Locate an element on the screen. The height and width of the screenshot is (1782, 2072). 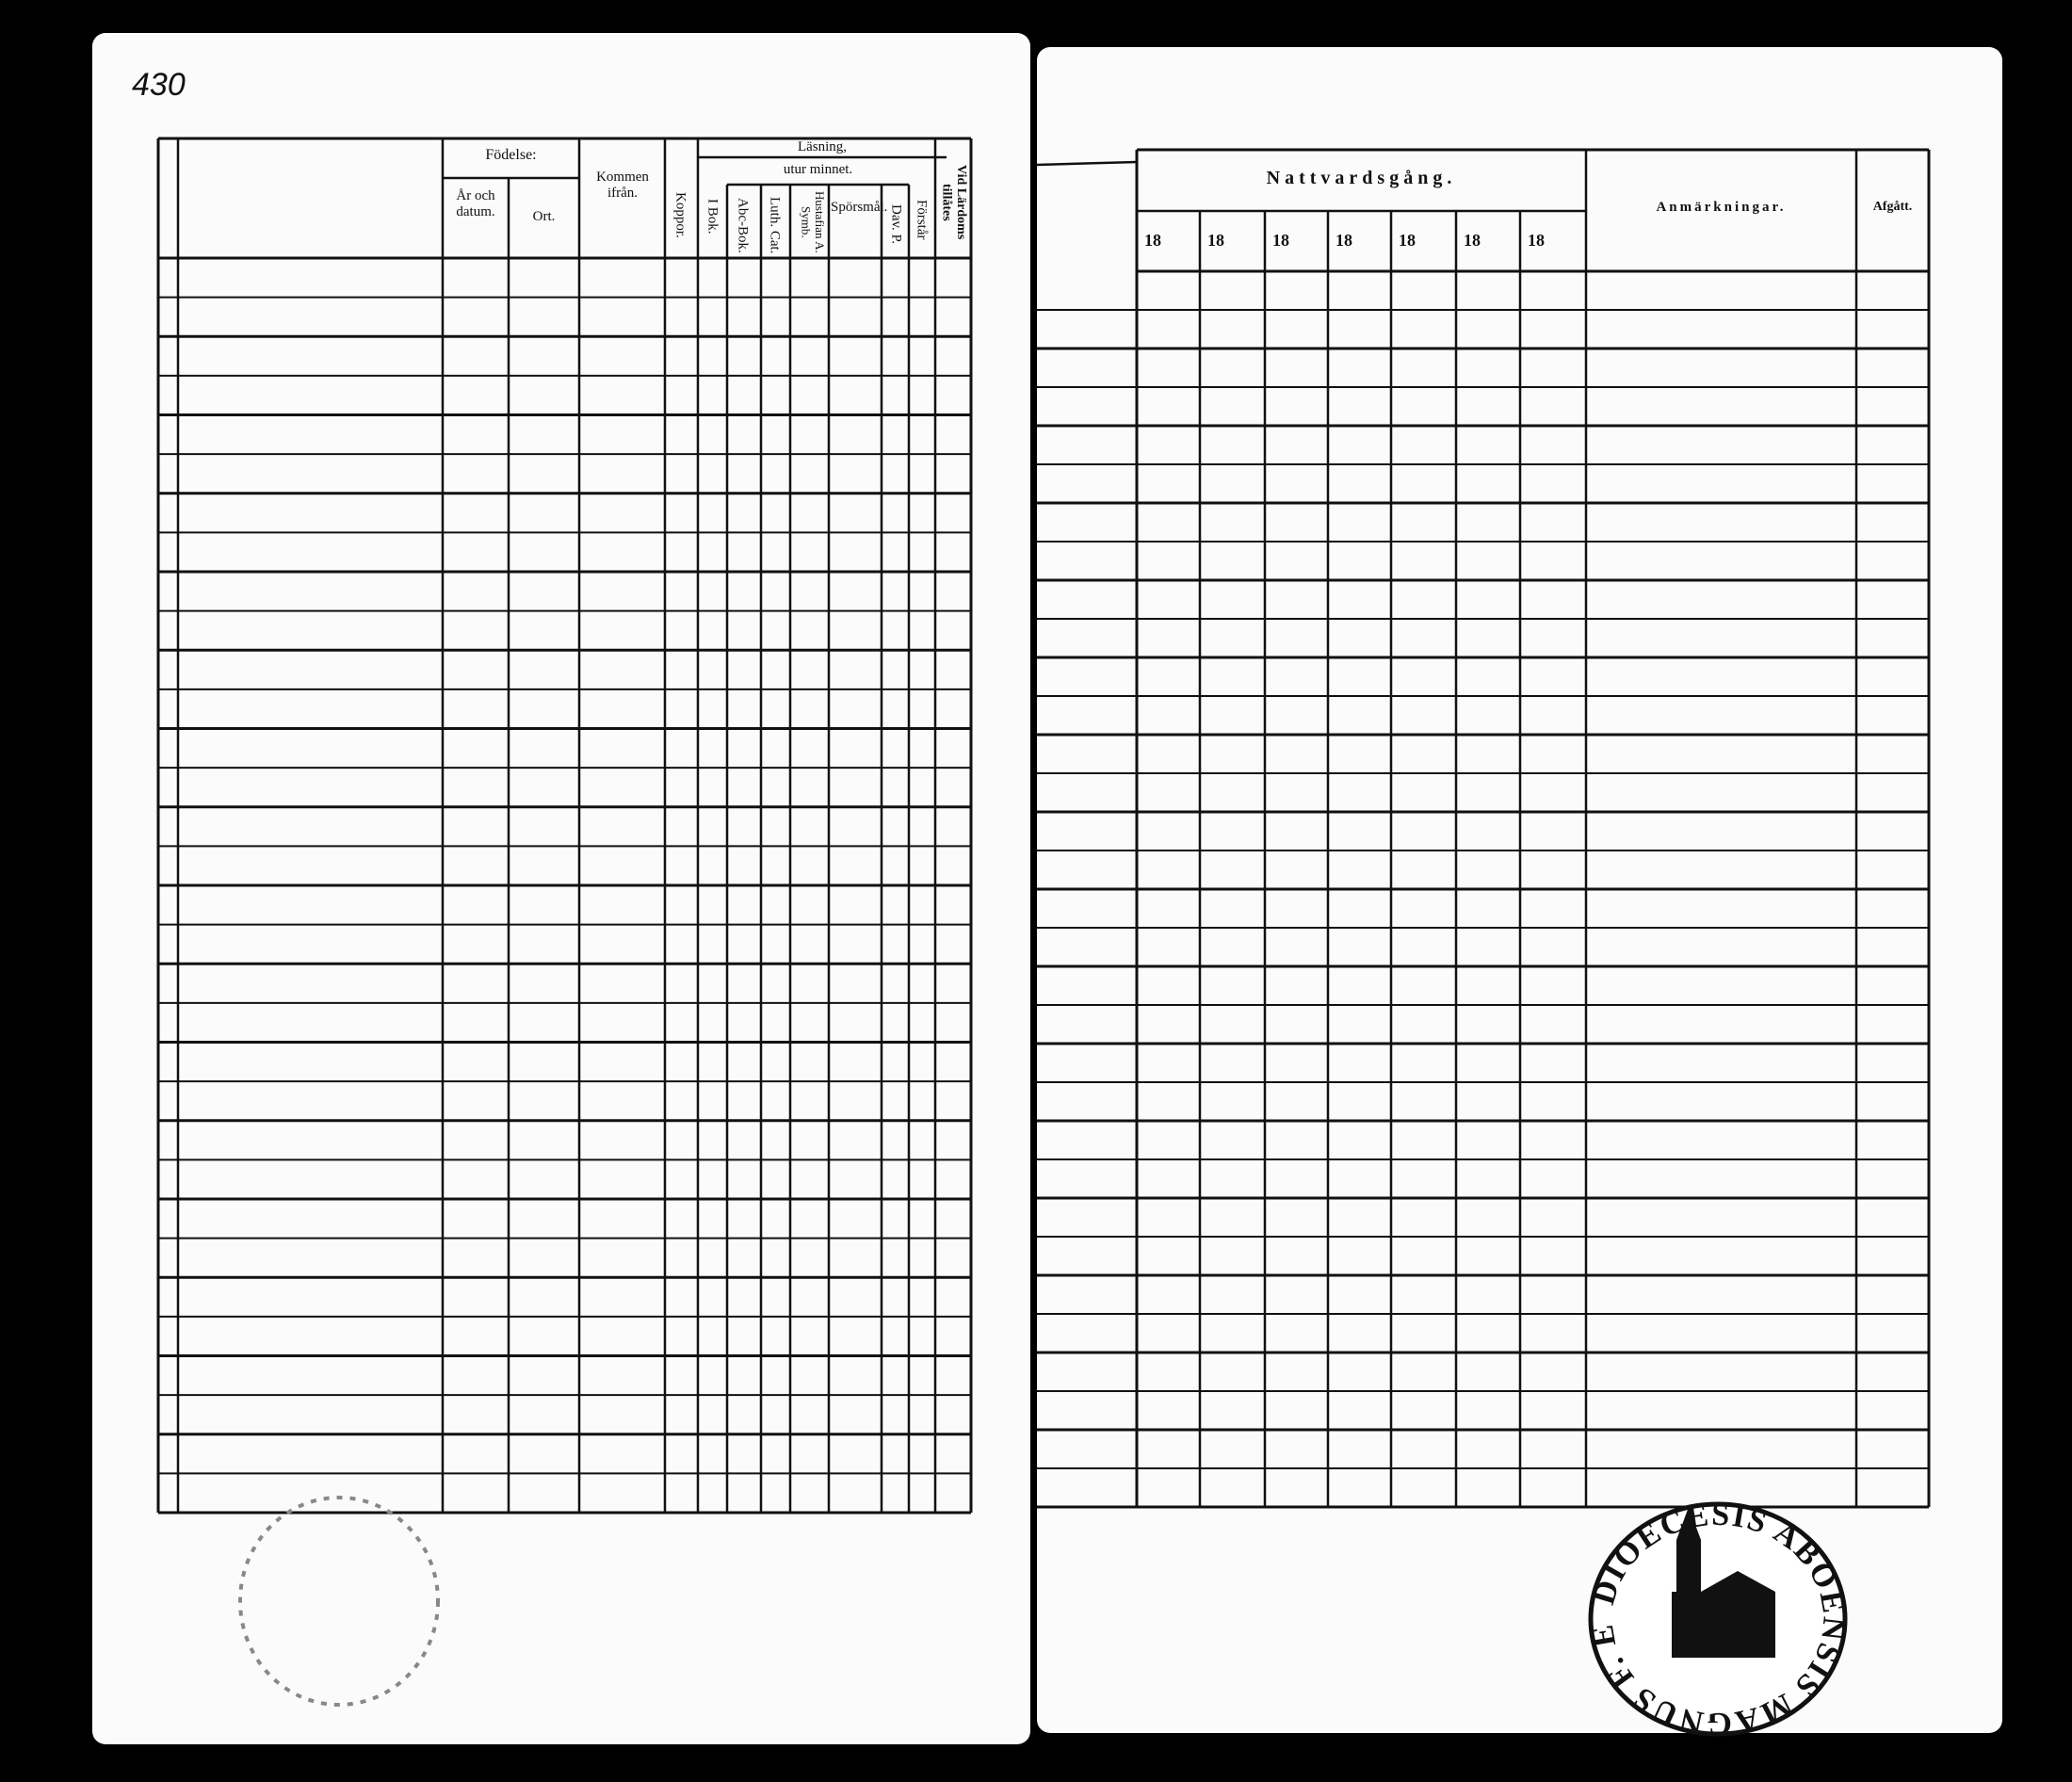
header: År och datum. is located at coordinates (476, 204).